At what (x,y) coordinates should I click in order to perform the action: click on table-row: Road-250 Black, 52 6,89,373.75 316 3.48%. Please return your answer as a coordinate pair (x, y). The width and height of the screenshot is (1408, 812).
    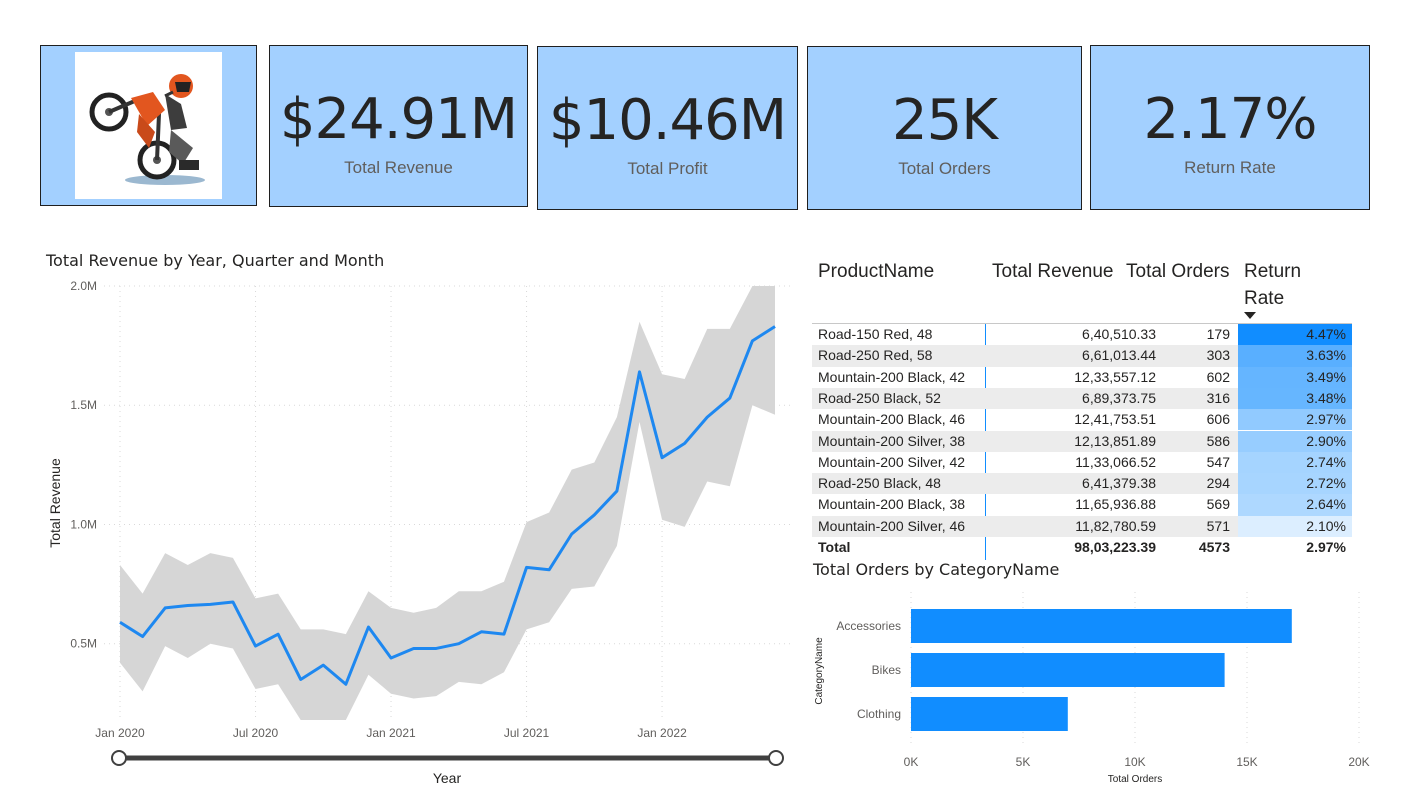
    Looking at the image, I should click on (1082, 398).